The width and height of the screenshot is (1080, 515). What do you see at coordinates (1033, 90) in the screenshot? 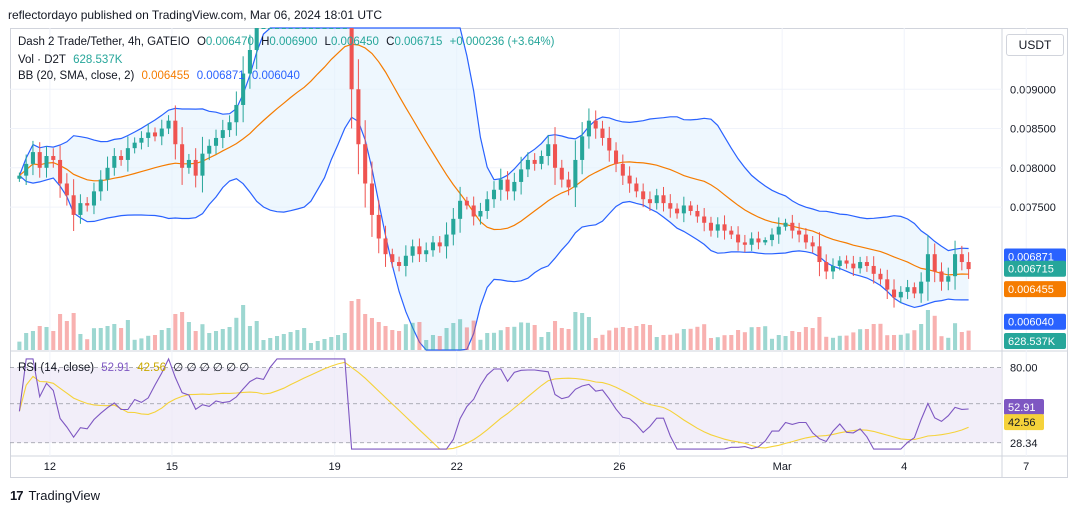
I see `price-axis-tick: 0.009000` at bounding box center [1033, 90].